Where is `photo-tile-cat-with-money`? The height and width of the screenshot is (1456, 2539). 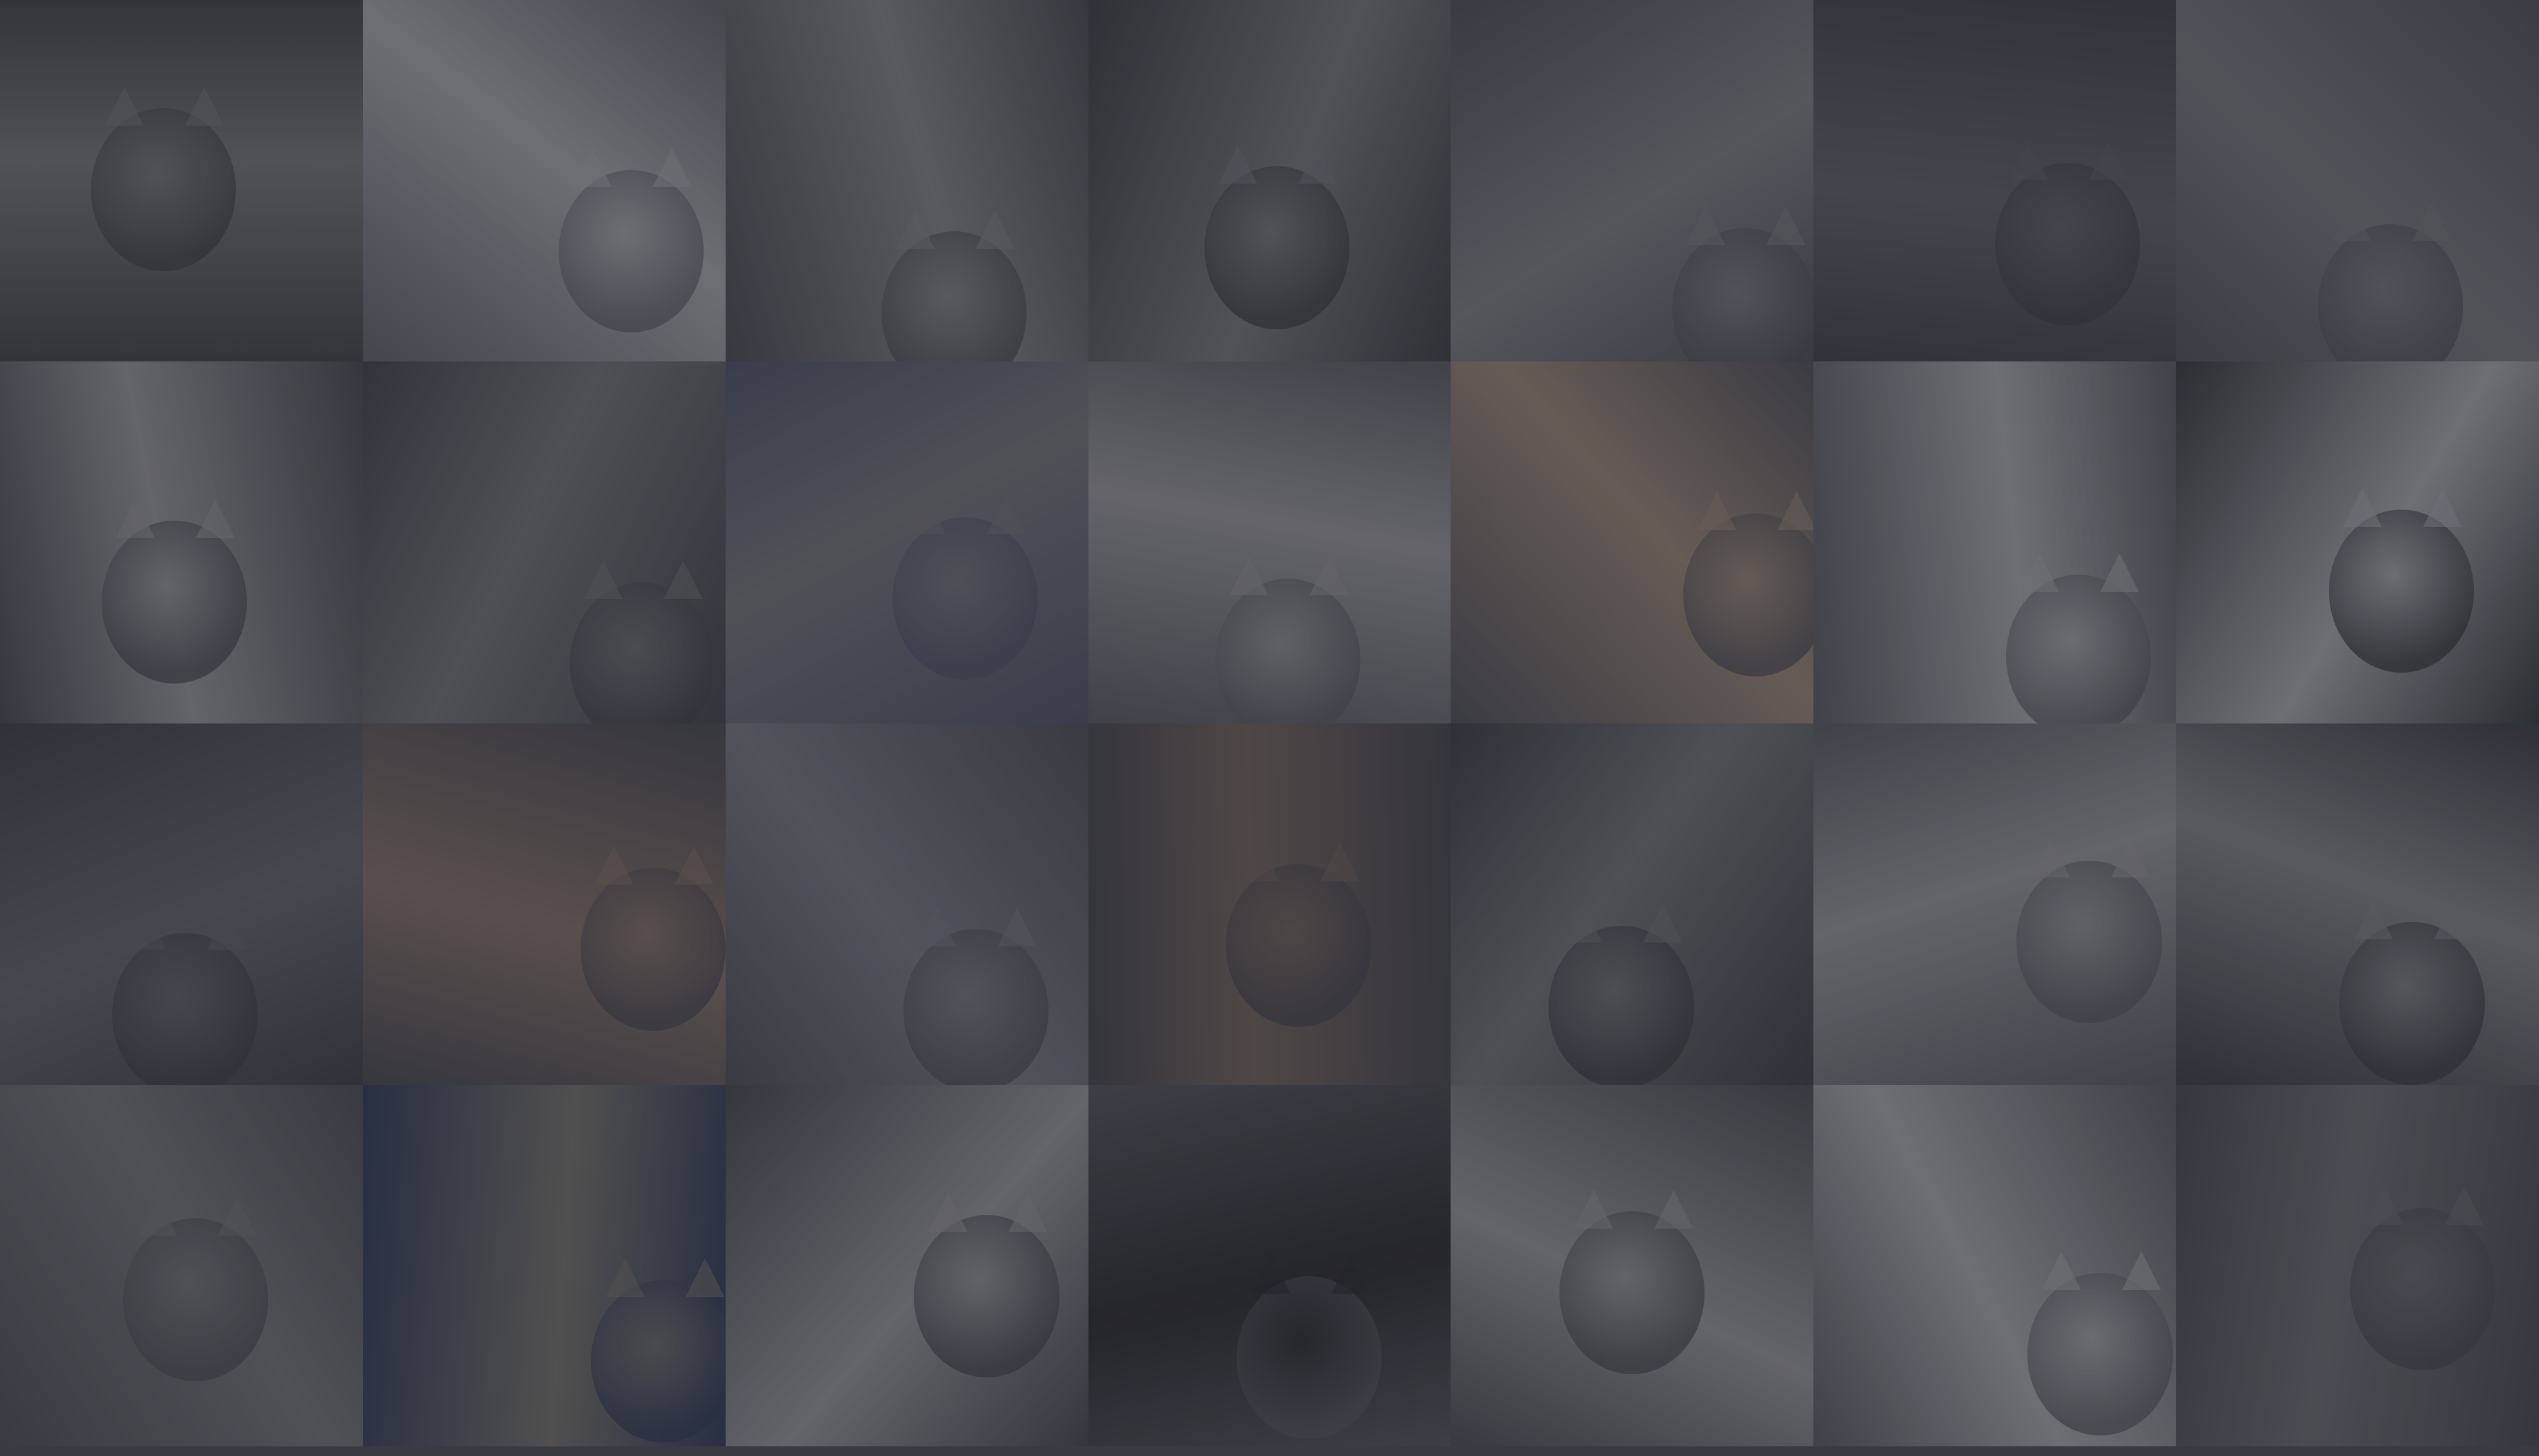 photo-tile-cat-with-money is located at coordinates (182, 542).